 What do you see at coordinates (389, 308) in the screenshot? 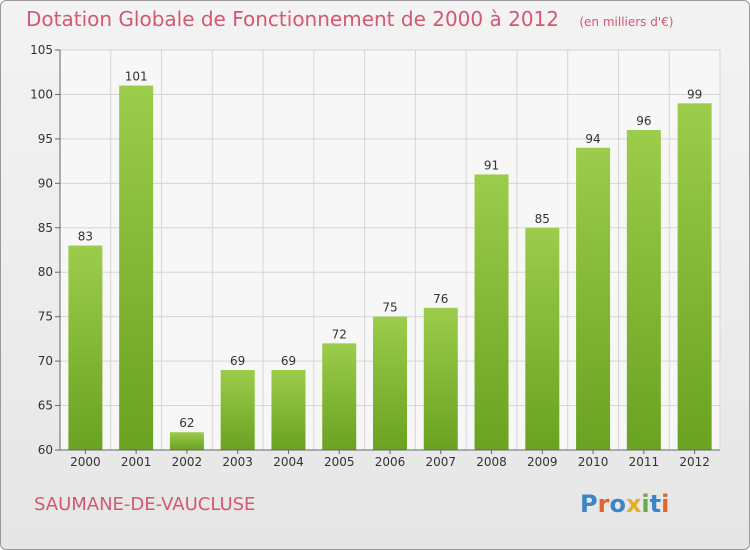
I see `value-label-2006: 75` at bounding box center [389, 308].